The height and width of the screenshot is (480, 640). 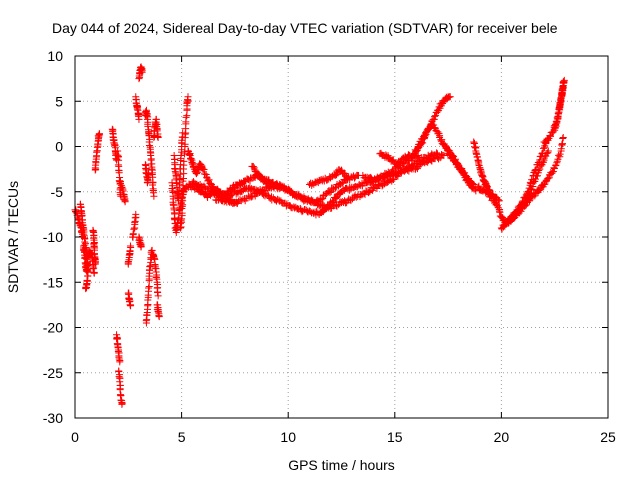 I want to click on y-tick-label: -5, so click(x=57, y=192).